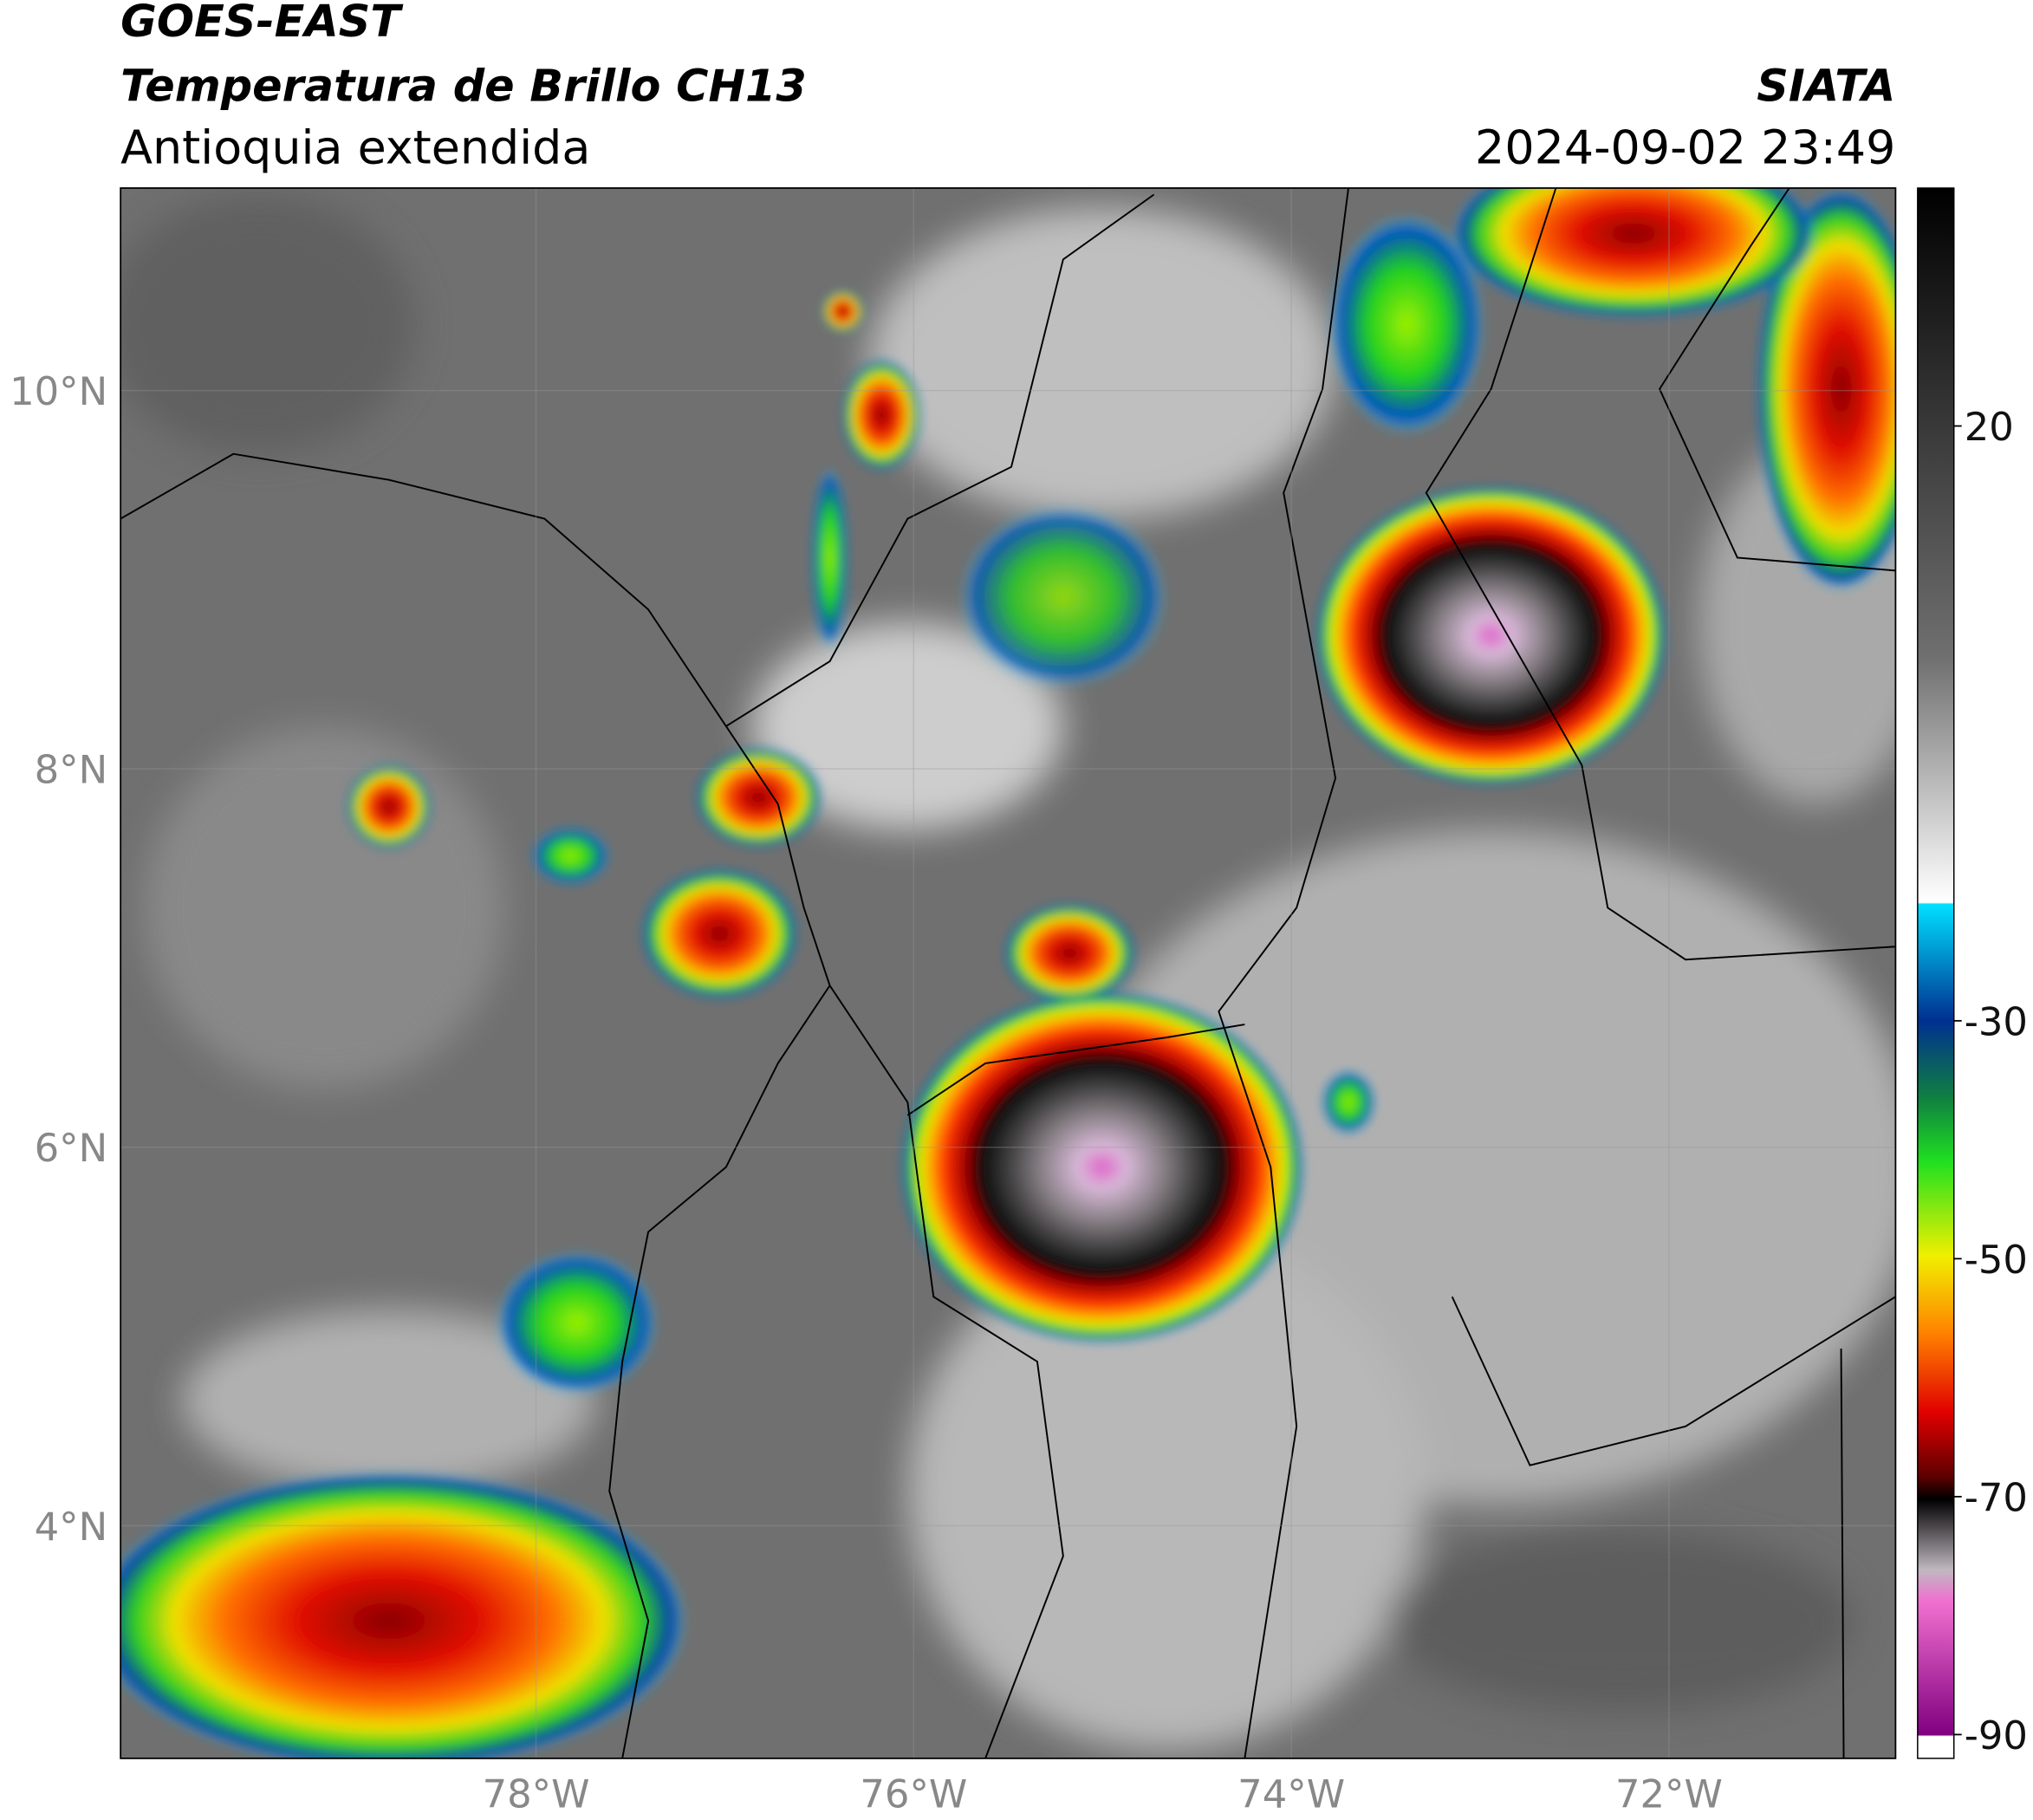 This screenshot has height=1820, width=2033. I want to click on y-tick-label: 6°N, so click(71, 1148).